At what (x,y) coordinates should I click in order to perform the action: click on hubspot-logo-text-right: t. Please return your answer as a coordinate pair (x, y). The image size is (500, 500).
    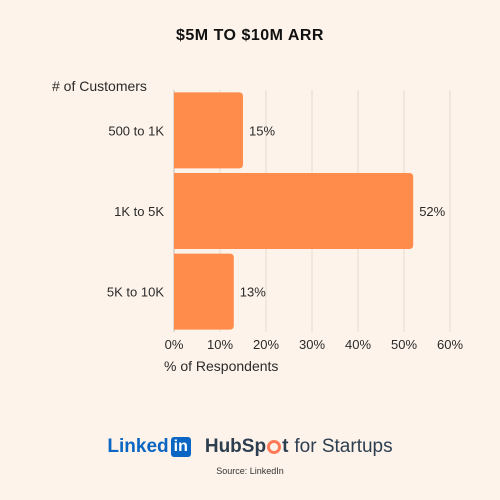
    Looking at the image, I should click on (285, 446).